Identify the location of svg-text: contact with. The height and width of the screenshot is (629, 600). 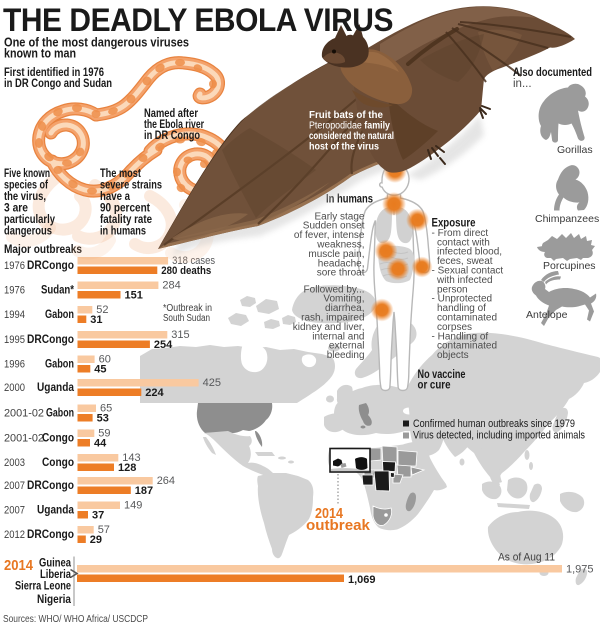
(463, 242).